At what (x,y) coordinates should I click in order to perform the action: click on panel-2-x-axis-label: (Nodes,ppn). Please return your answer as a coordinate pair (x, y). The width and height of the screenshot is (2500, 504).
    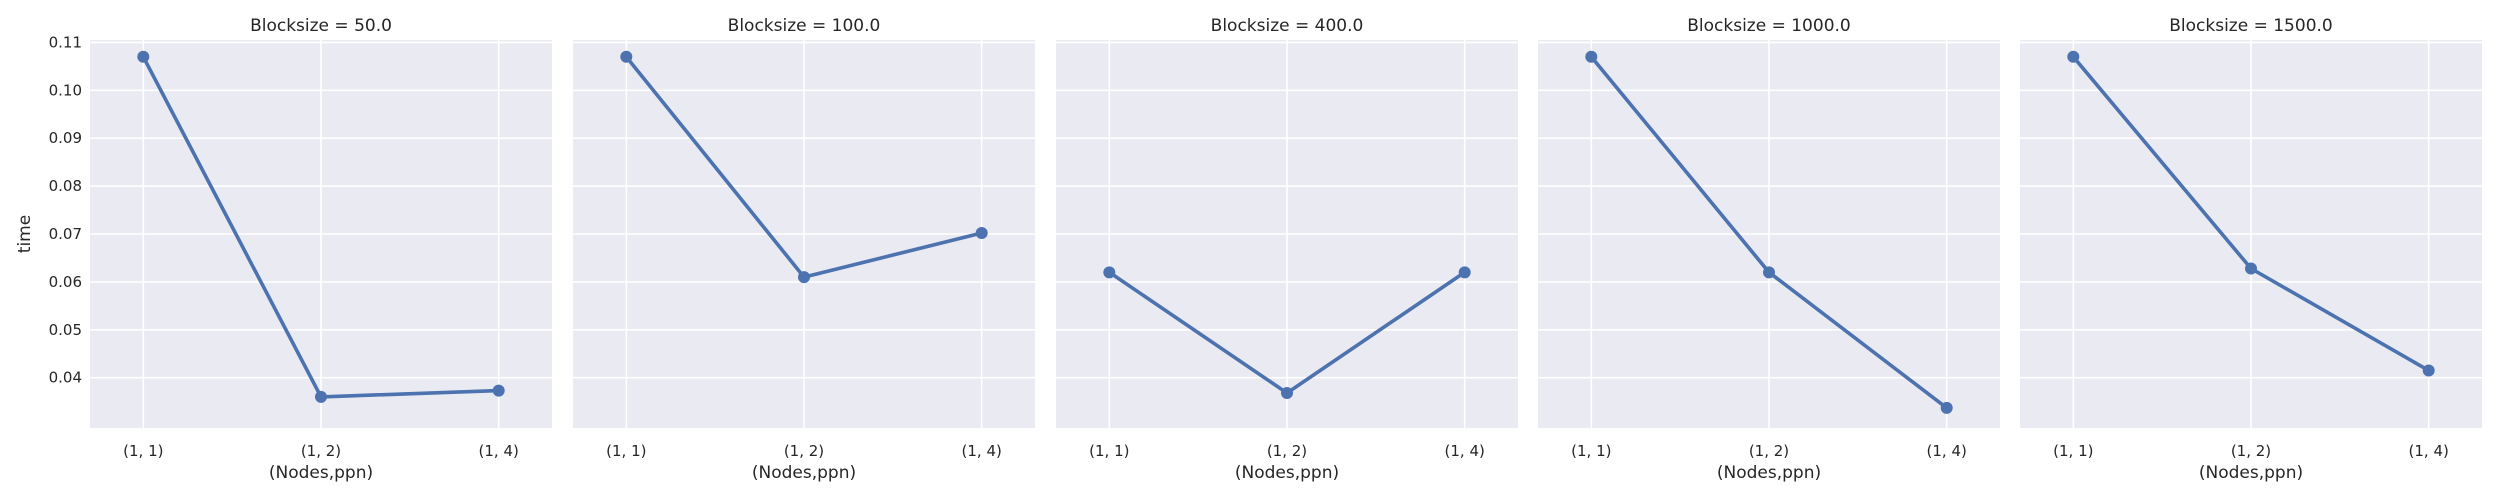
    Looking at the image, I should click on (804, 473).